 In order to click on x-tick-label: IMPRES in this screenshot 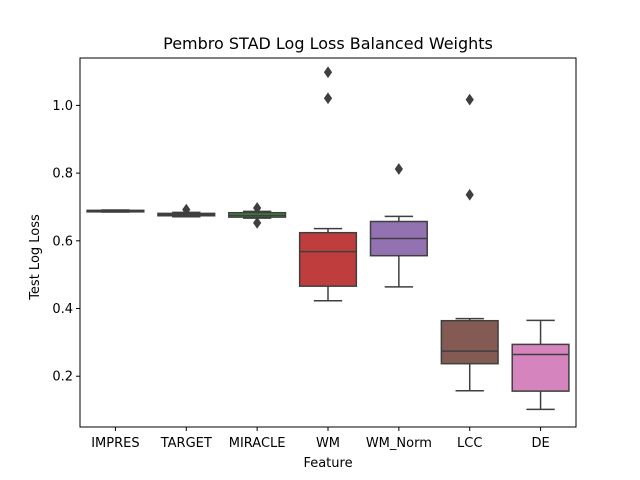, I will do `click(115, 443)`.